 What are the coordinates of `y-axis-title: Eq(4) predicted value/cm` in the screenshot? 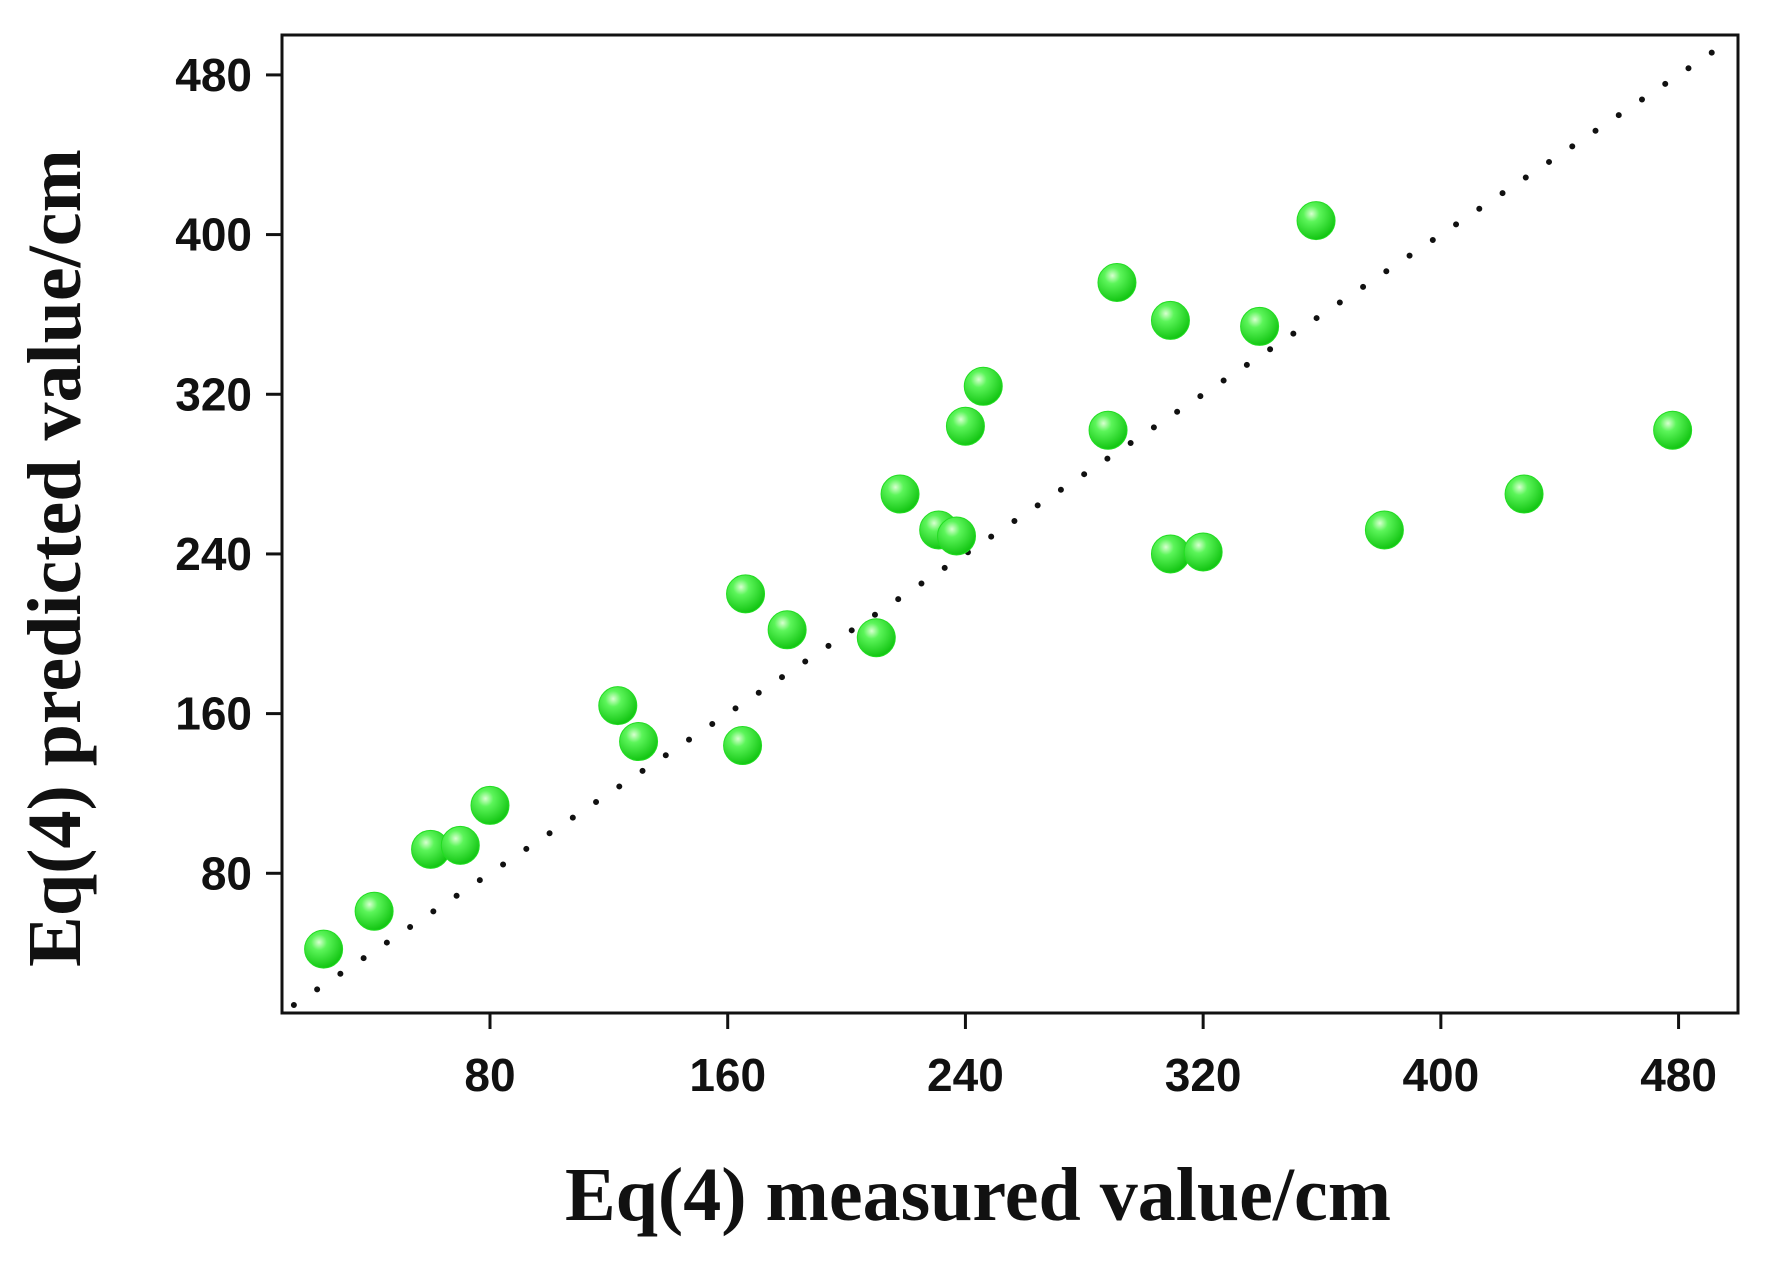 It's located at (55, 558).